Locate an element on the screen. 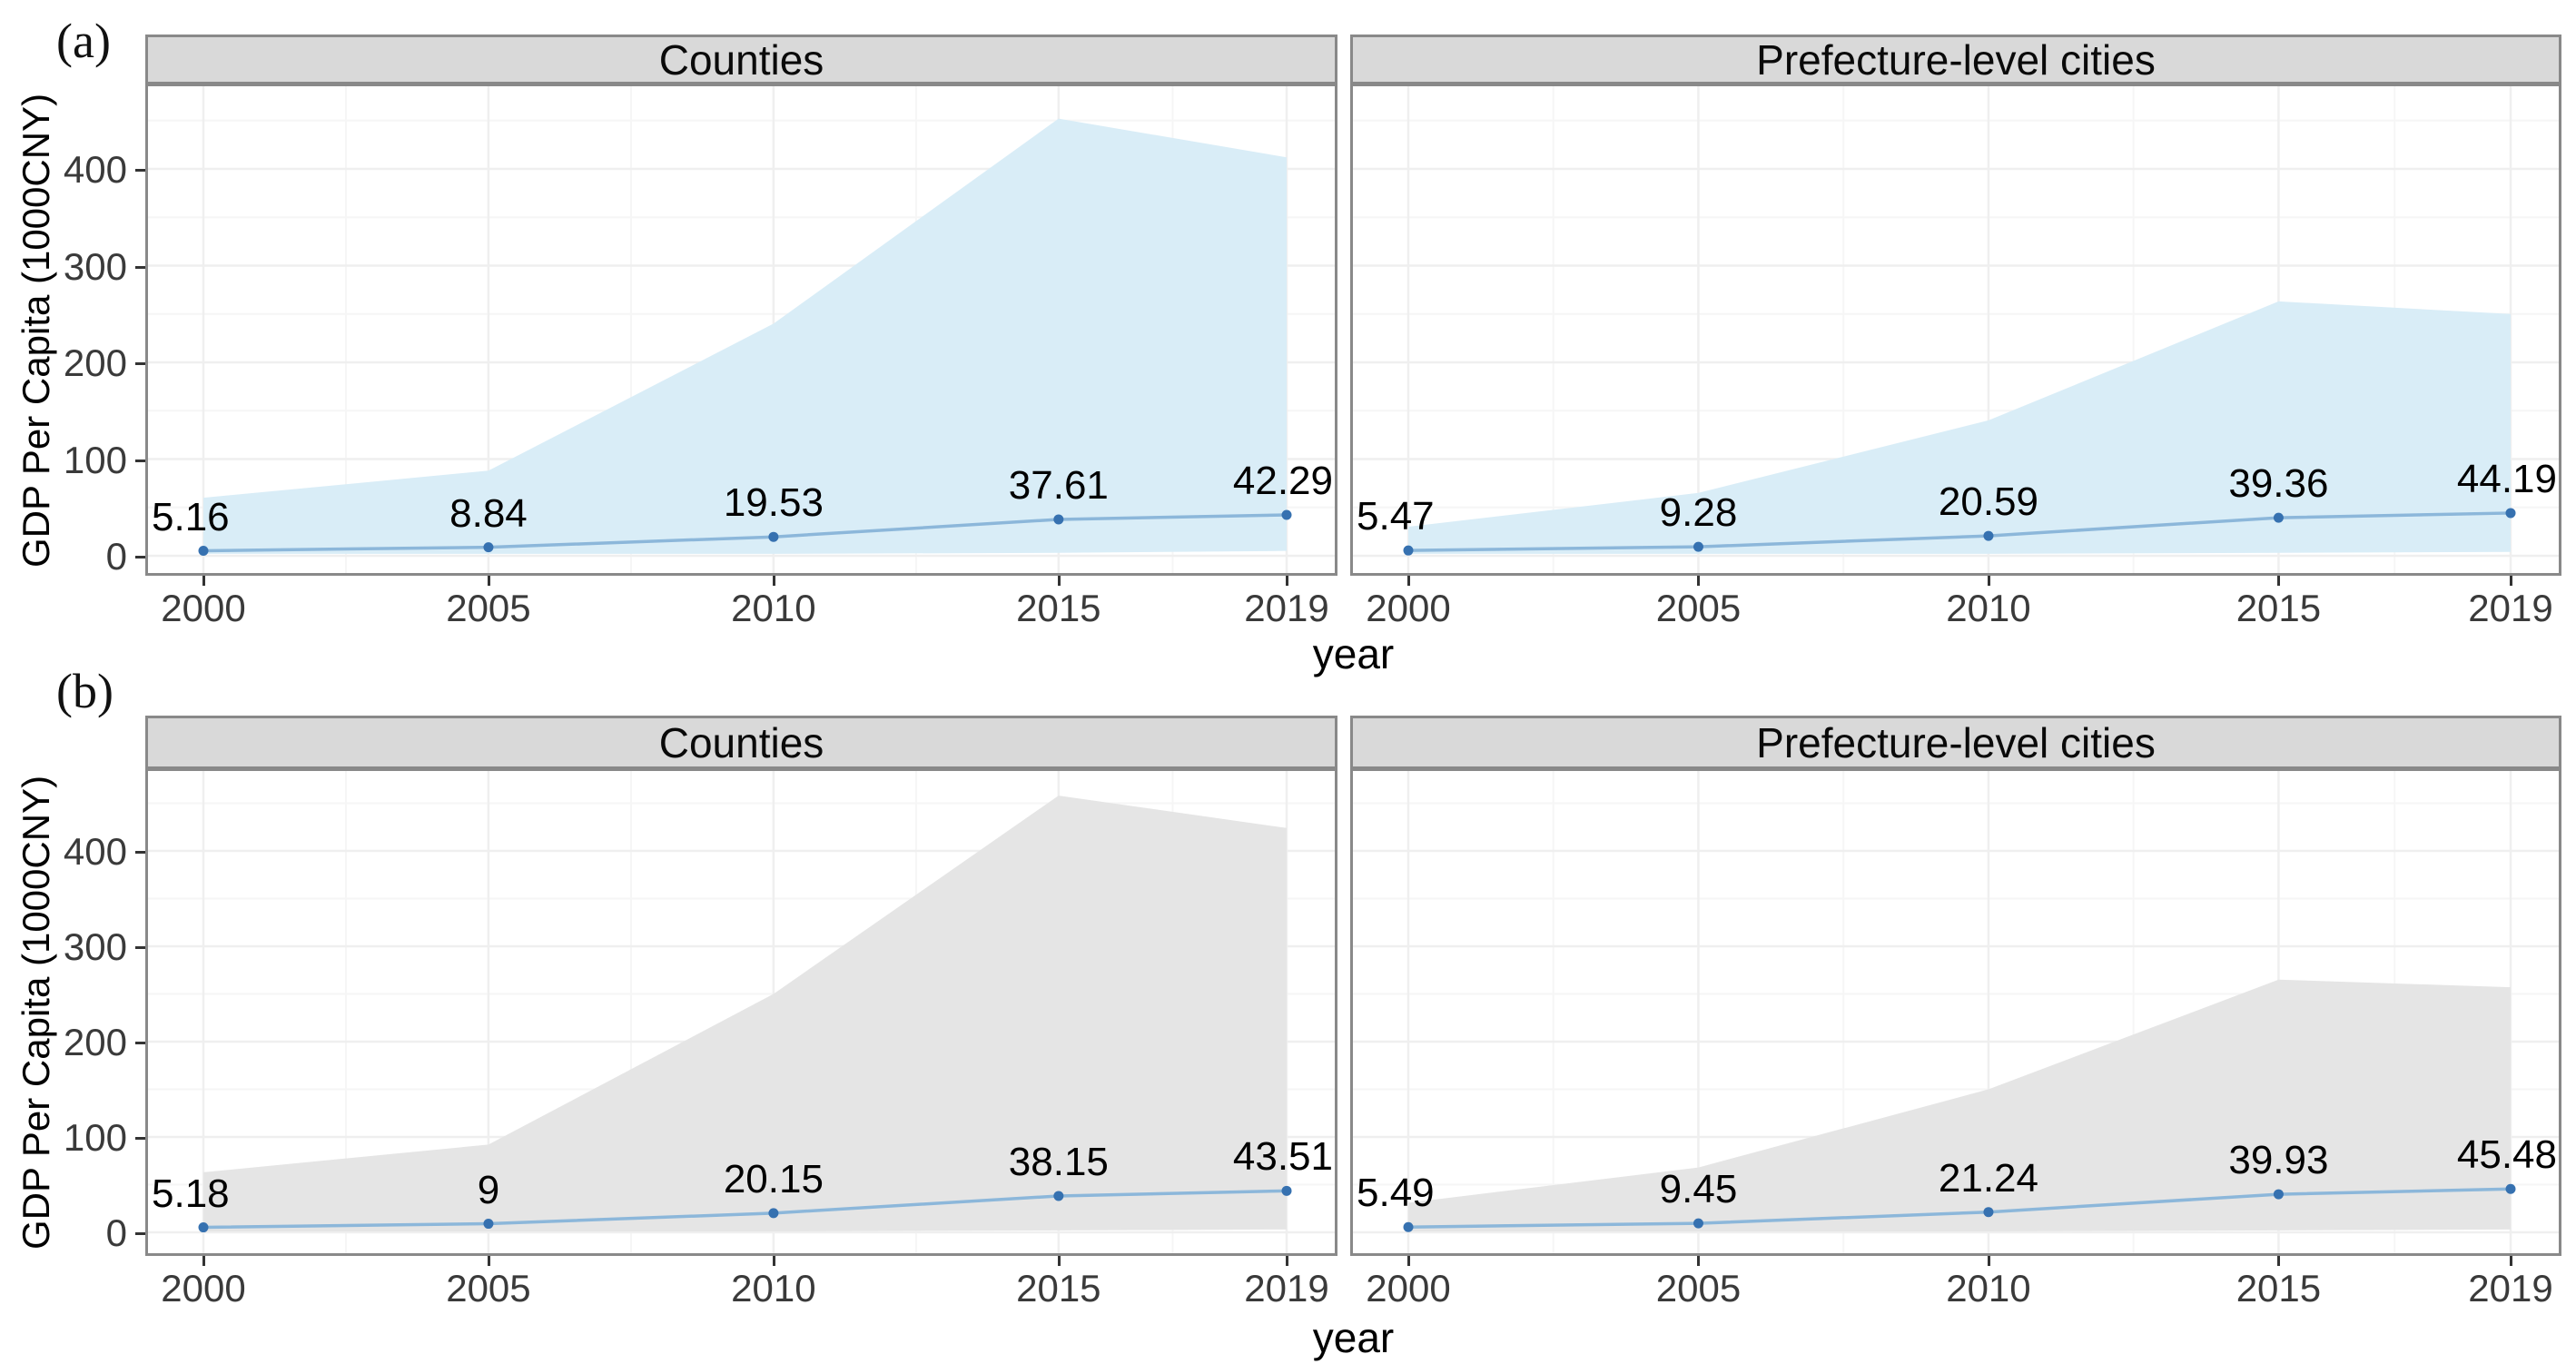  data-label: 20.59 is located at coordinates (1988, 502).